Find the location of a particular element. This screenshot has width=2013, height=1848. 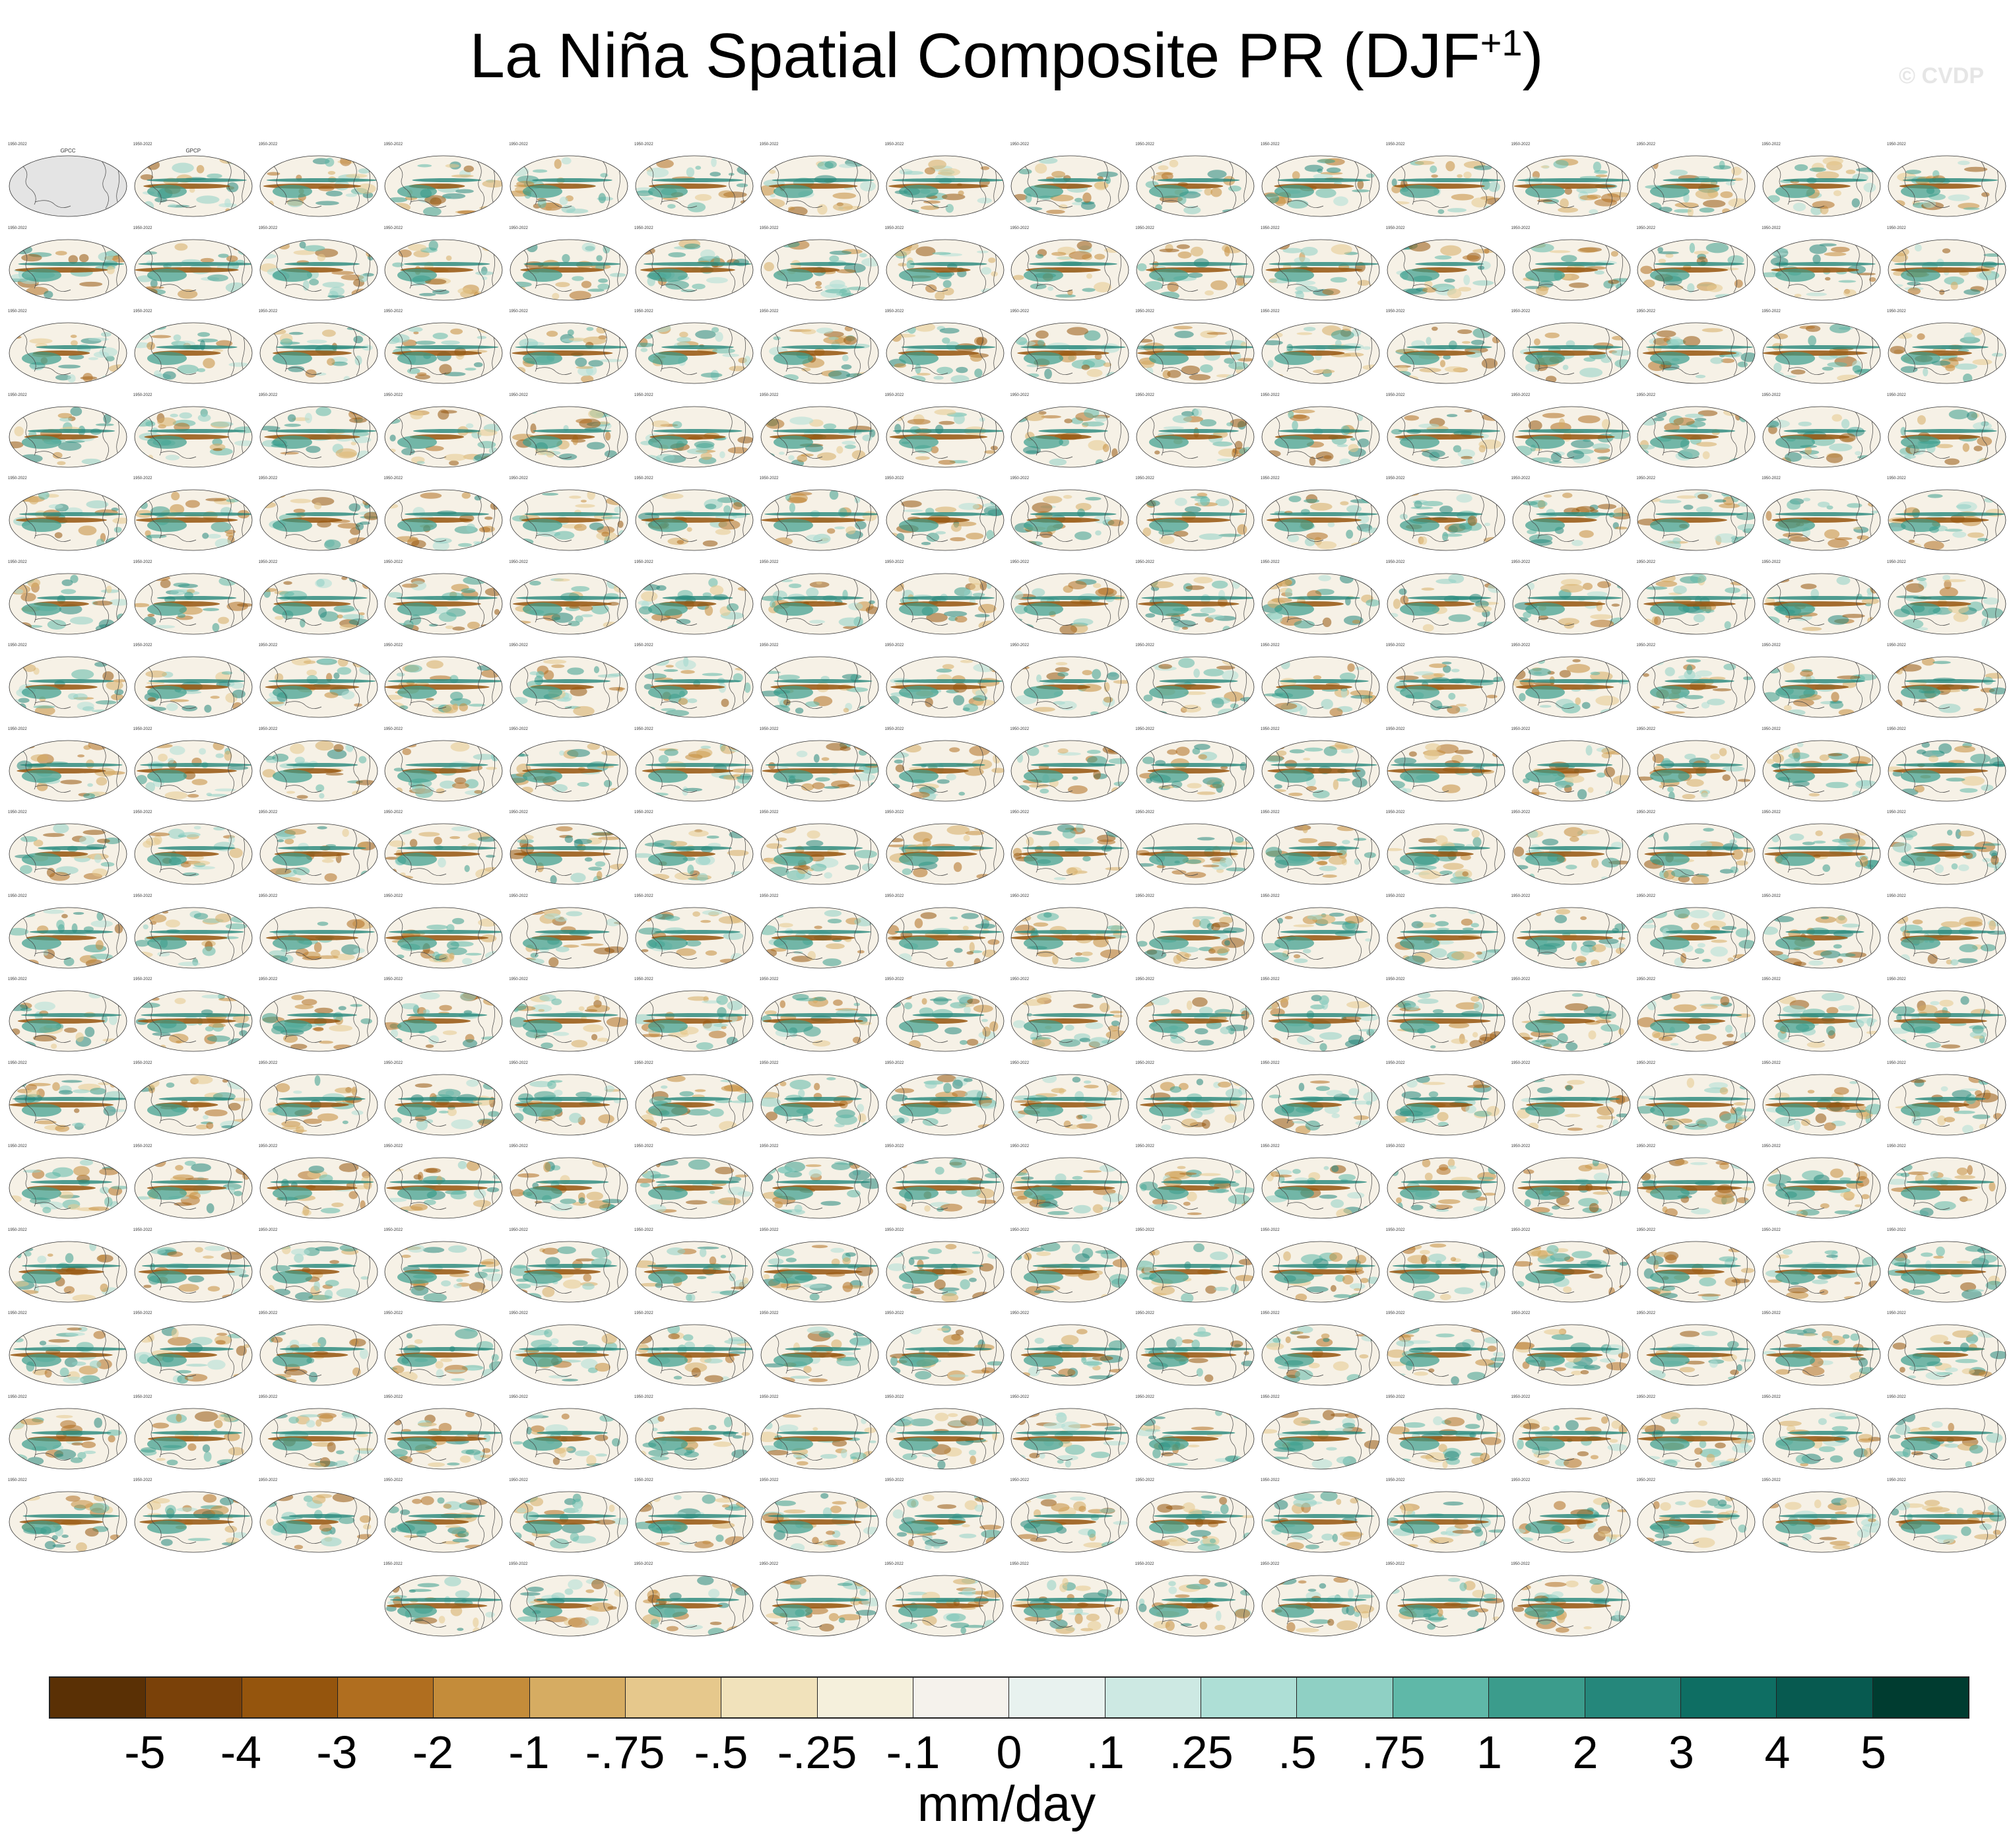

globe-outline is located at coordinates (318, 186).